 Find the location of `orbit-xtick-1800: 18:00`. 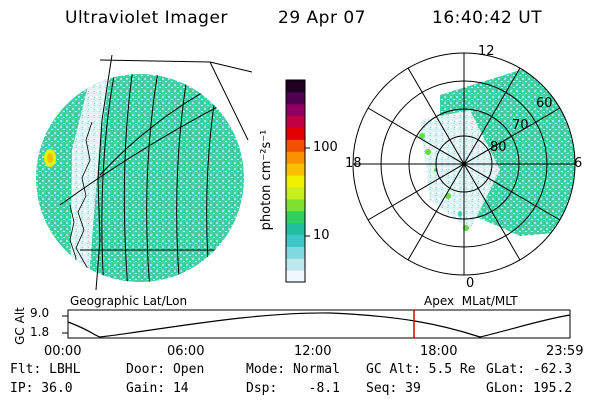

orbit-xtick-1800: 18:00 is located at coordinates (439, 351).